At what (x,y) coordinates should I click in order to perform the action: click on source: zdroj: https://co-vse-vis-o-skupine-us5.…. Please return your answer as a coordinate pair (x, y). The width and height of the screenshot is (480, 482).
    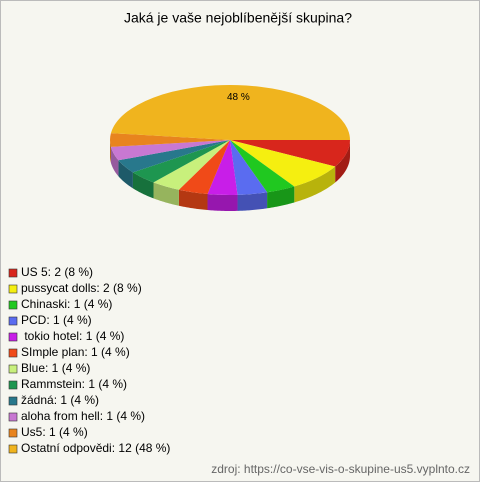
    Looking at the image, I should click on (340, 469).